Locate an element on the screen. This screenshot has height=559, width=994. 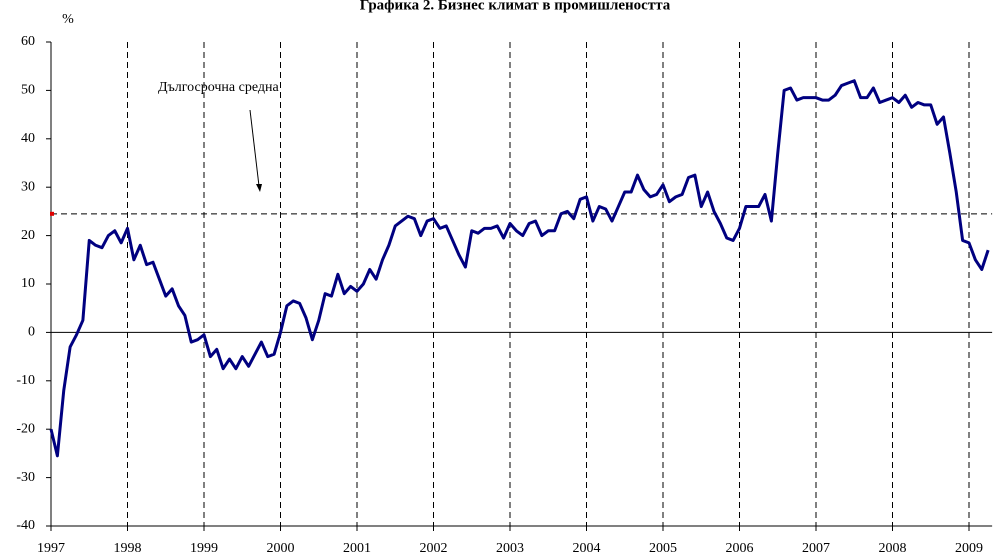
y-tick-label: 50 is located at coordinates (28, 90).